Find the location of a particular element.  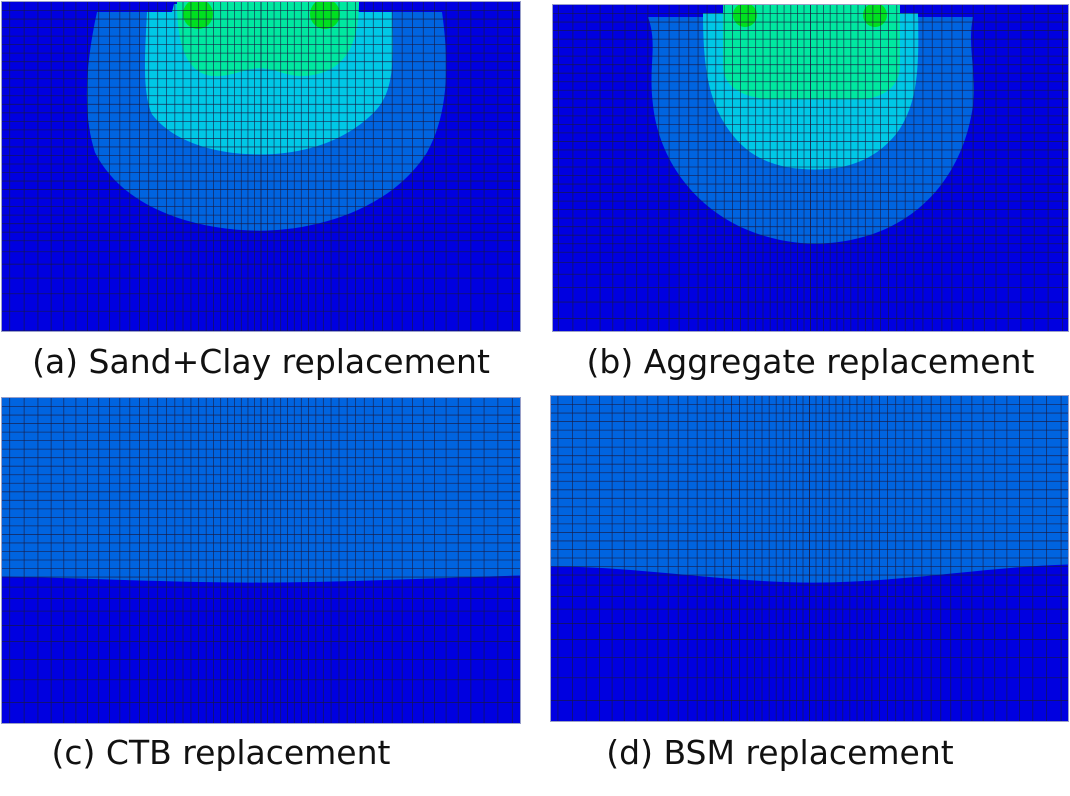

contour-level-5-right is located at coordinates (325, 16).